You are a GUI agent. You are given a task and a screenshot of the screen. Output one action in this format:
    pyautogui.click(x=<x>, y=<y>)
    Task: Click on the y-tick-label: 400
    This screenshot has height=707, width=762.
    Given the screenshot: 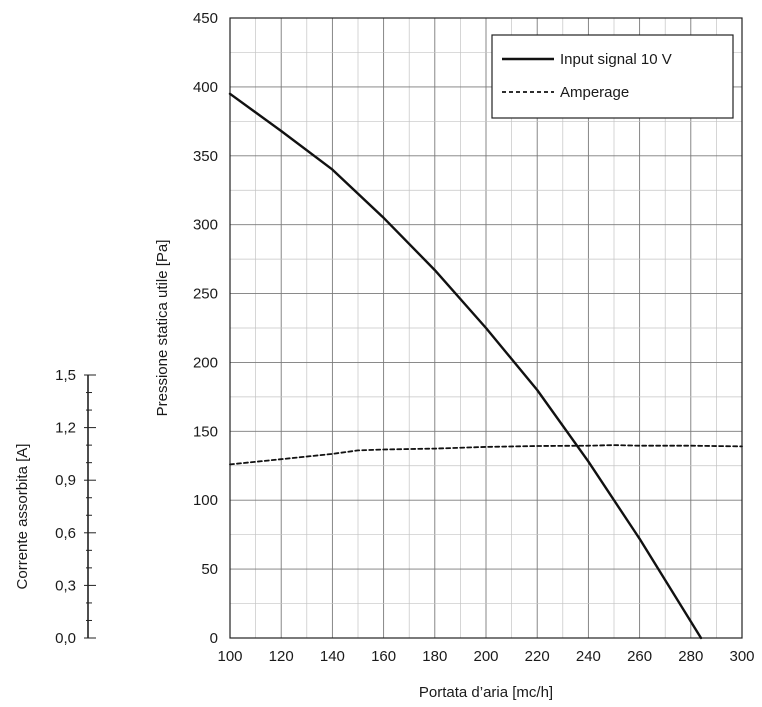 What is the action you would take?
    pyautogui.click(x=205, y=87)
    